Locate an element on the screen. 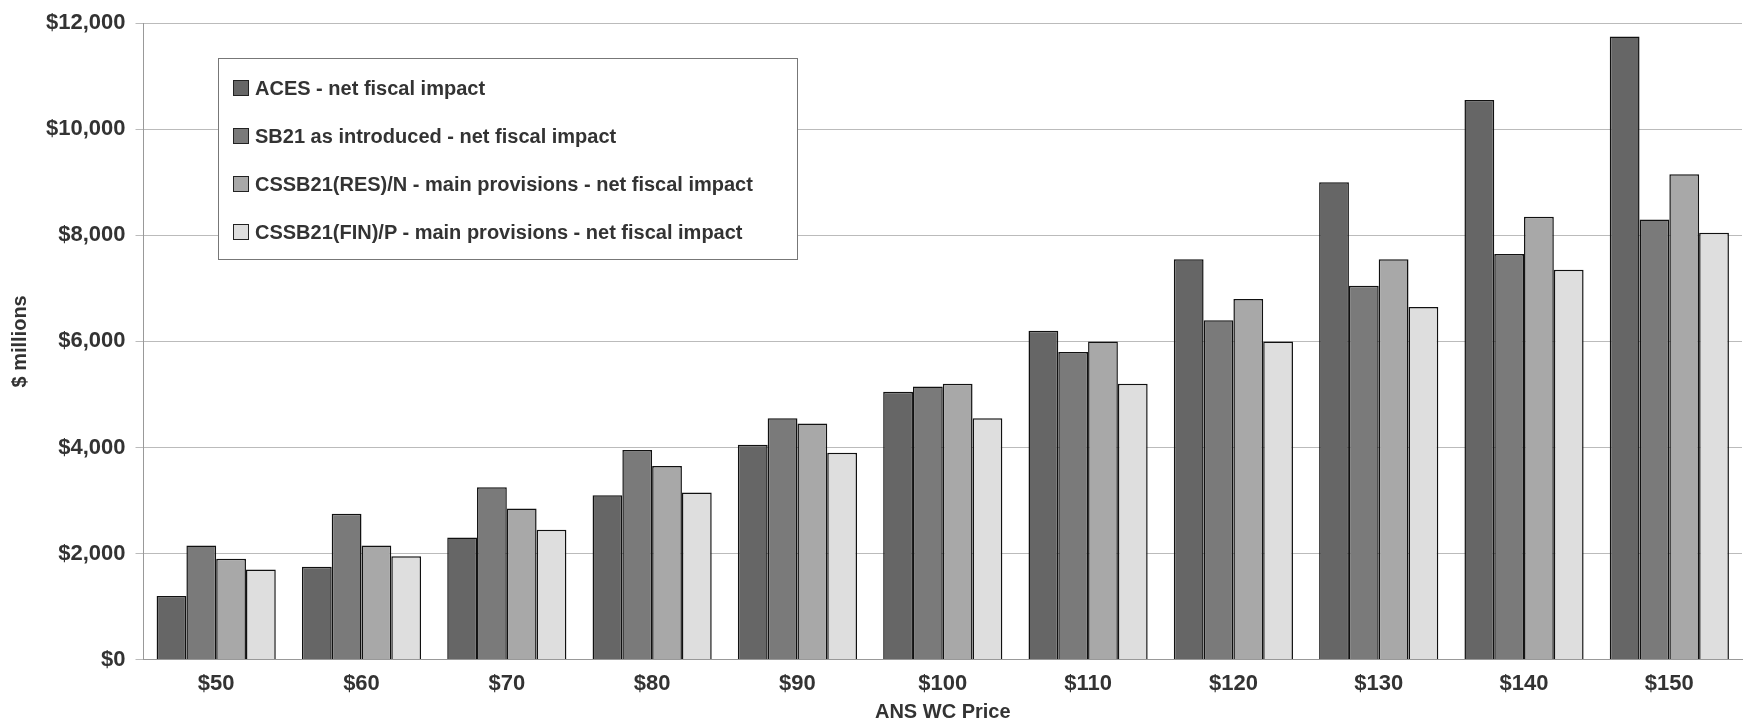 Image resolution: width=1750 pixels, height=728 pixels. x-tick-label: $70 is located at coordinates (507, 682).